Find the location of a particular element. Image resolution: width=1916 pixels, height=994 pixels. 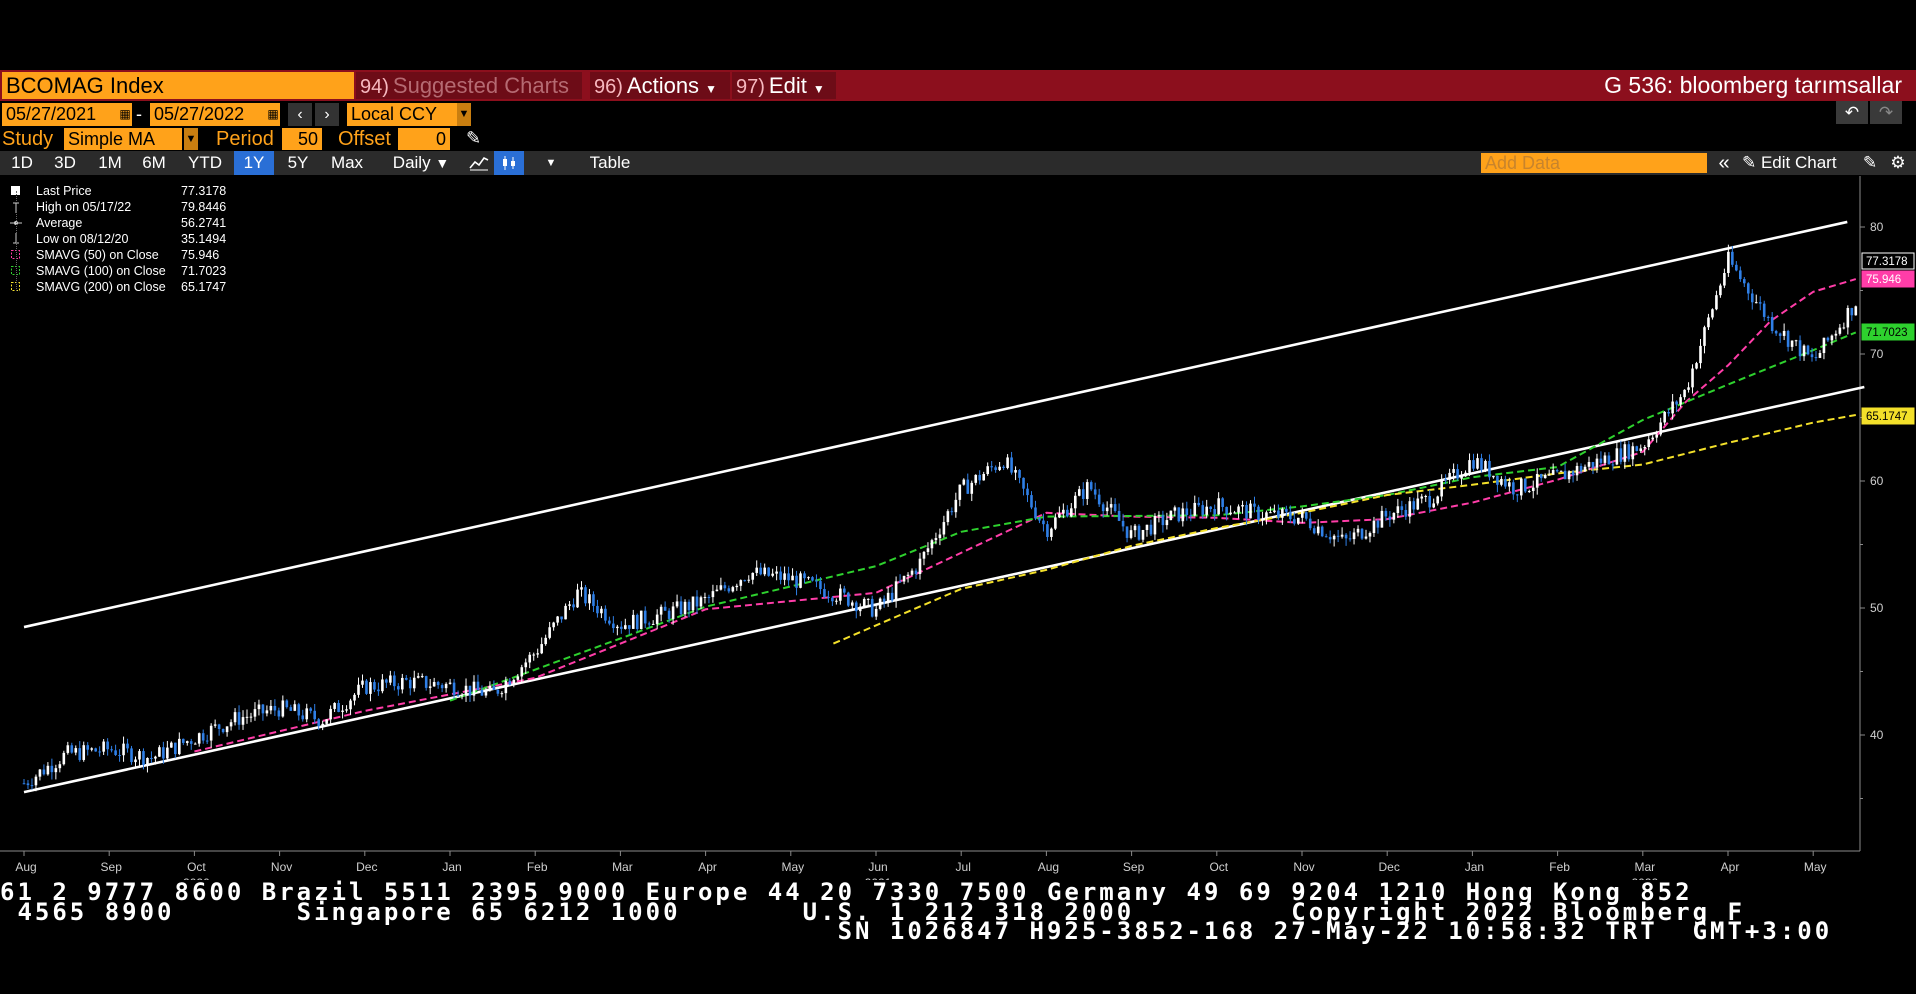

add-data-input: Add Data is located at coordinates (1594, 163).